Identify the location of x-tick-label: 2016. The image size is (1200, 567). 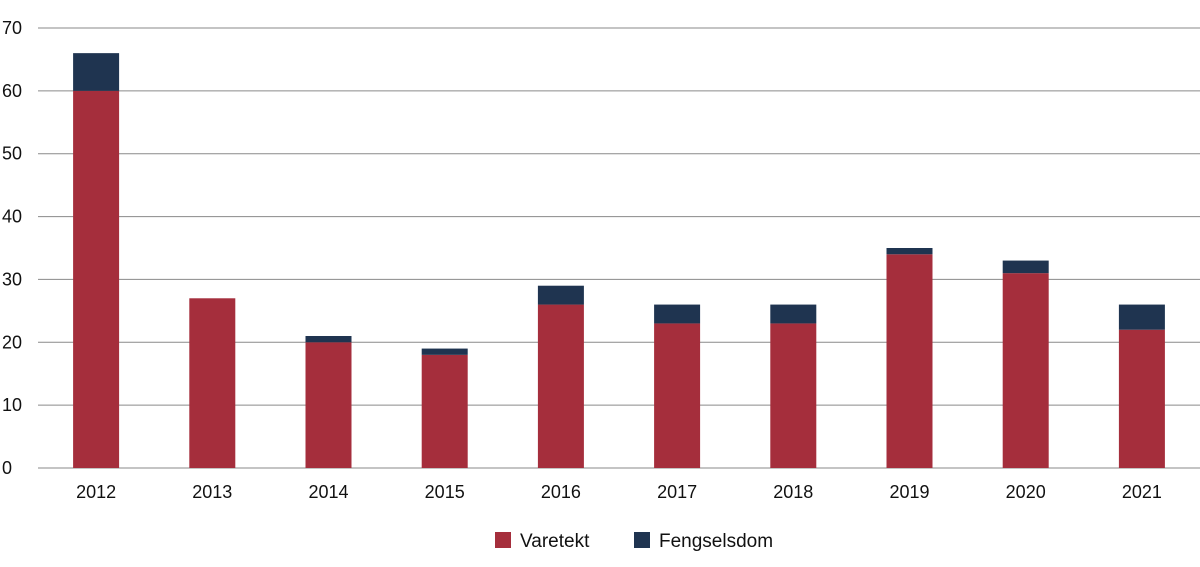
(561, 492).